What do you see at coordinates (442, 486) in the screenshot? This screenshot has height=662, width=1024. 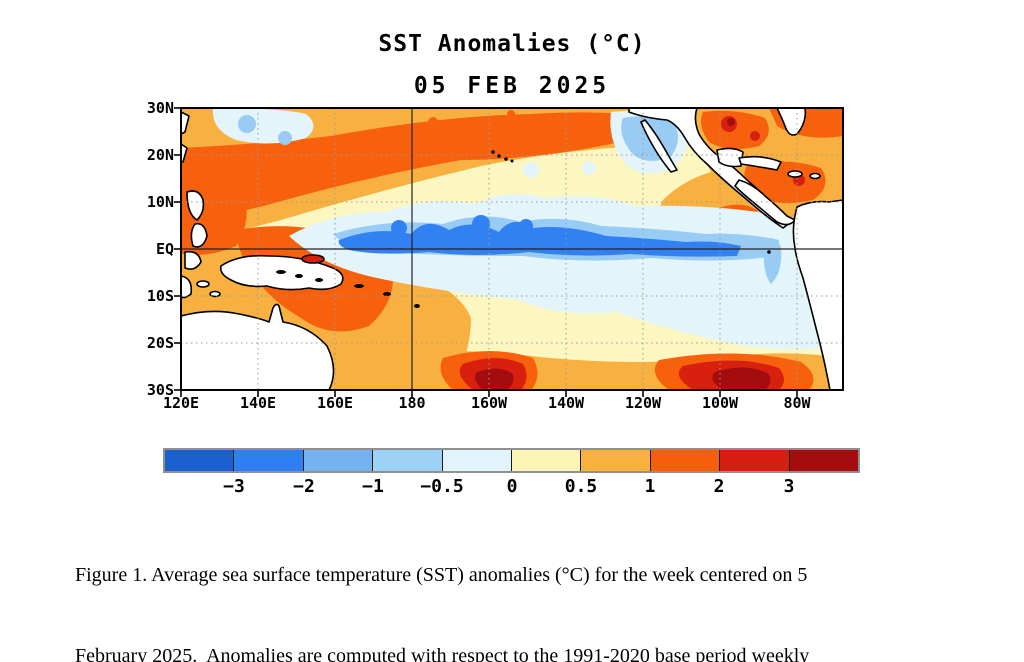 I see `colorbar-tick: −0.5` at bounding box center [442, 486].